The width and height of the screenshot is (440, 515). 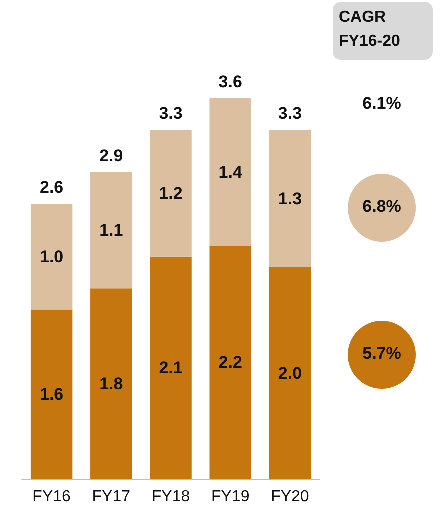 I want to click on text: 6.1%, so click(x=382, y=104).